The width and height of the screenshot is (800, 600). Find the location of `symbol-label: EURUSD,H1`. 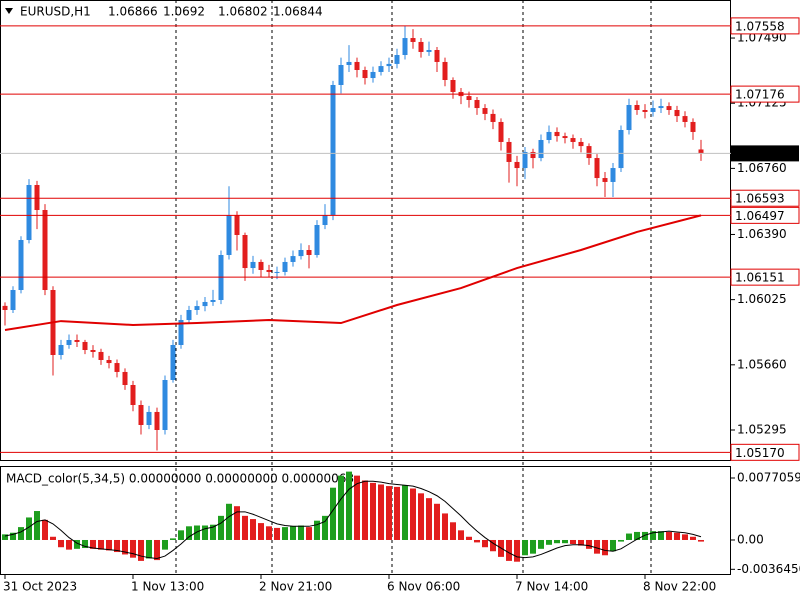

symbol-label: EURUSD,H1 is located at coordinates (55, 12).